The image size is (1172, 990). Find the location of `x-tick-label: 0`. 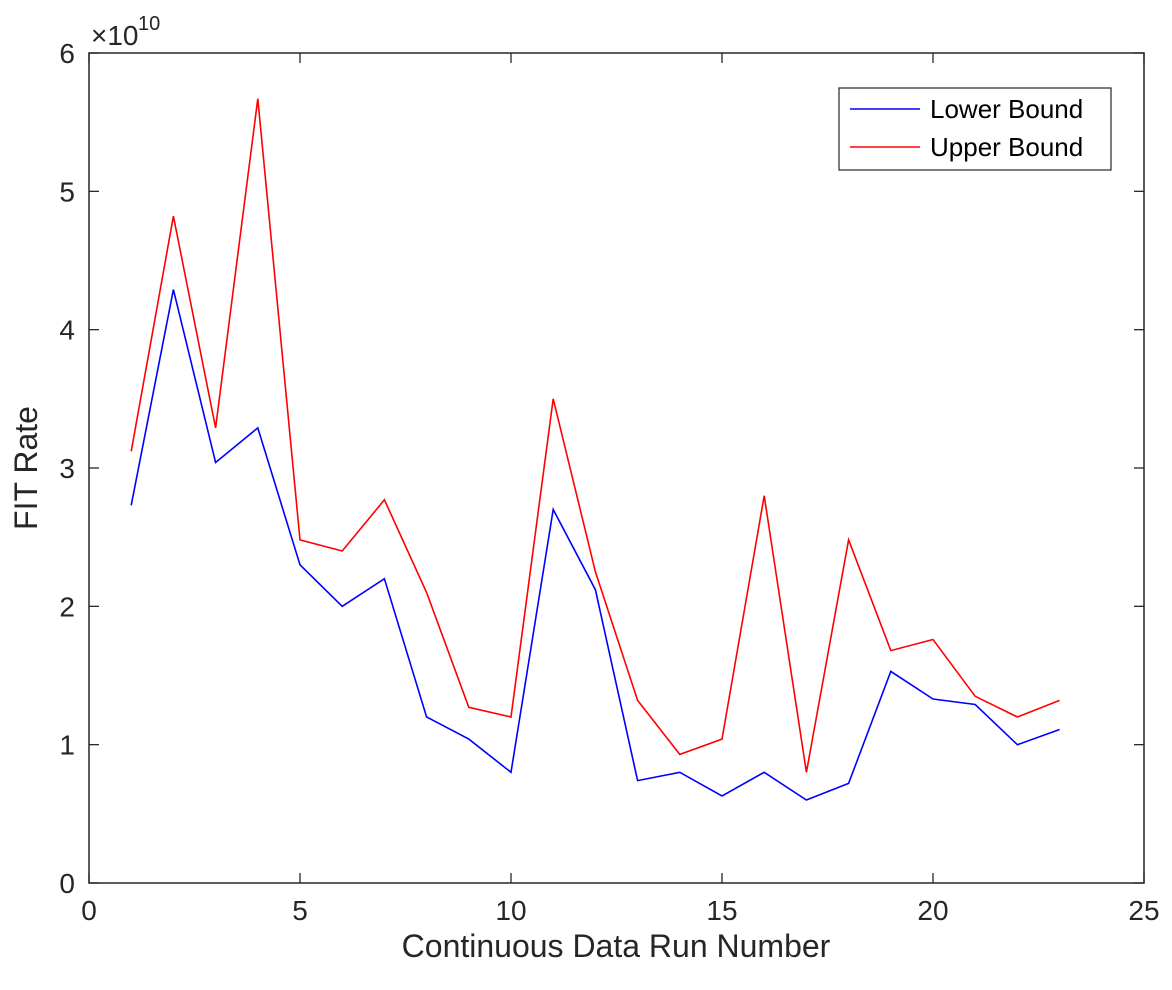

x-tick-label: 0 is located at coordinates (89, 910).